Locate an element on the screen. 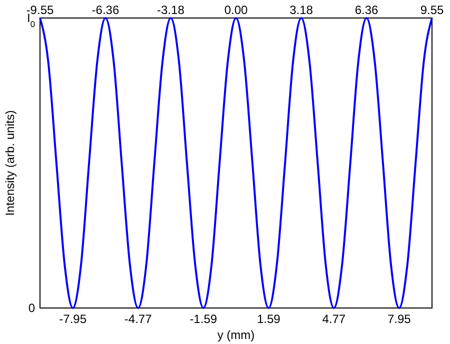  y-axis-title: Intensity (arb. units) is located at coordinates (10, 163).